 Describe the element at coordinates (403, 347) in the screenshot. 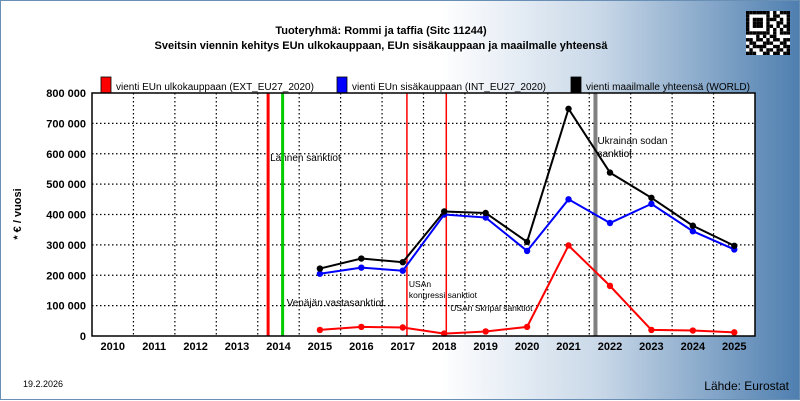

I see `x-tick-label: 2017` at that location.